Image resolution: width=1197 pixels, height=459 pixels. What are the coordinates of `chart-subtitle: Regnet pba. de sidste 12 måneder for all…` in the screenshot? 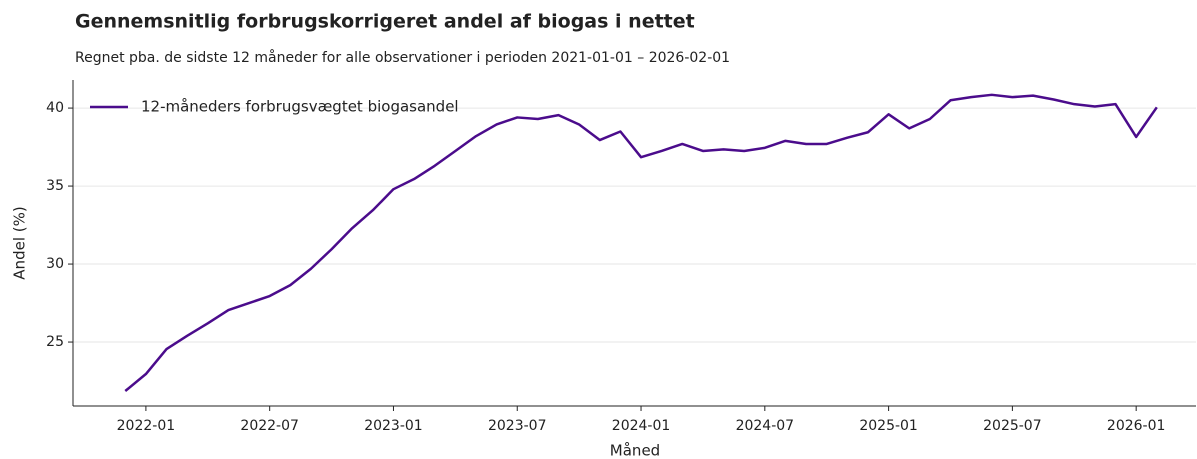 It's located at (402, 57).